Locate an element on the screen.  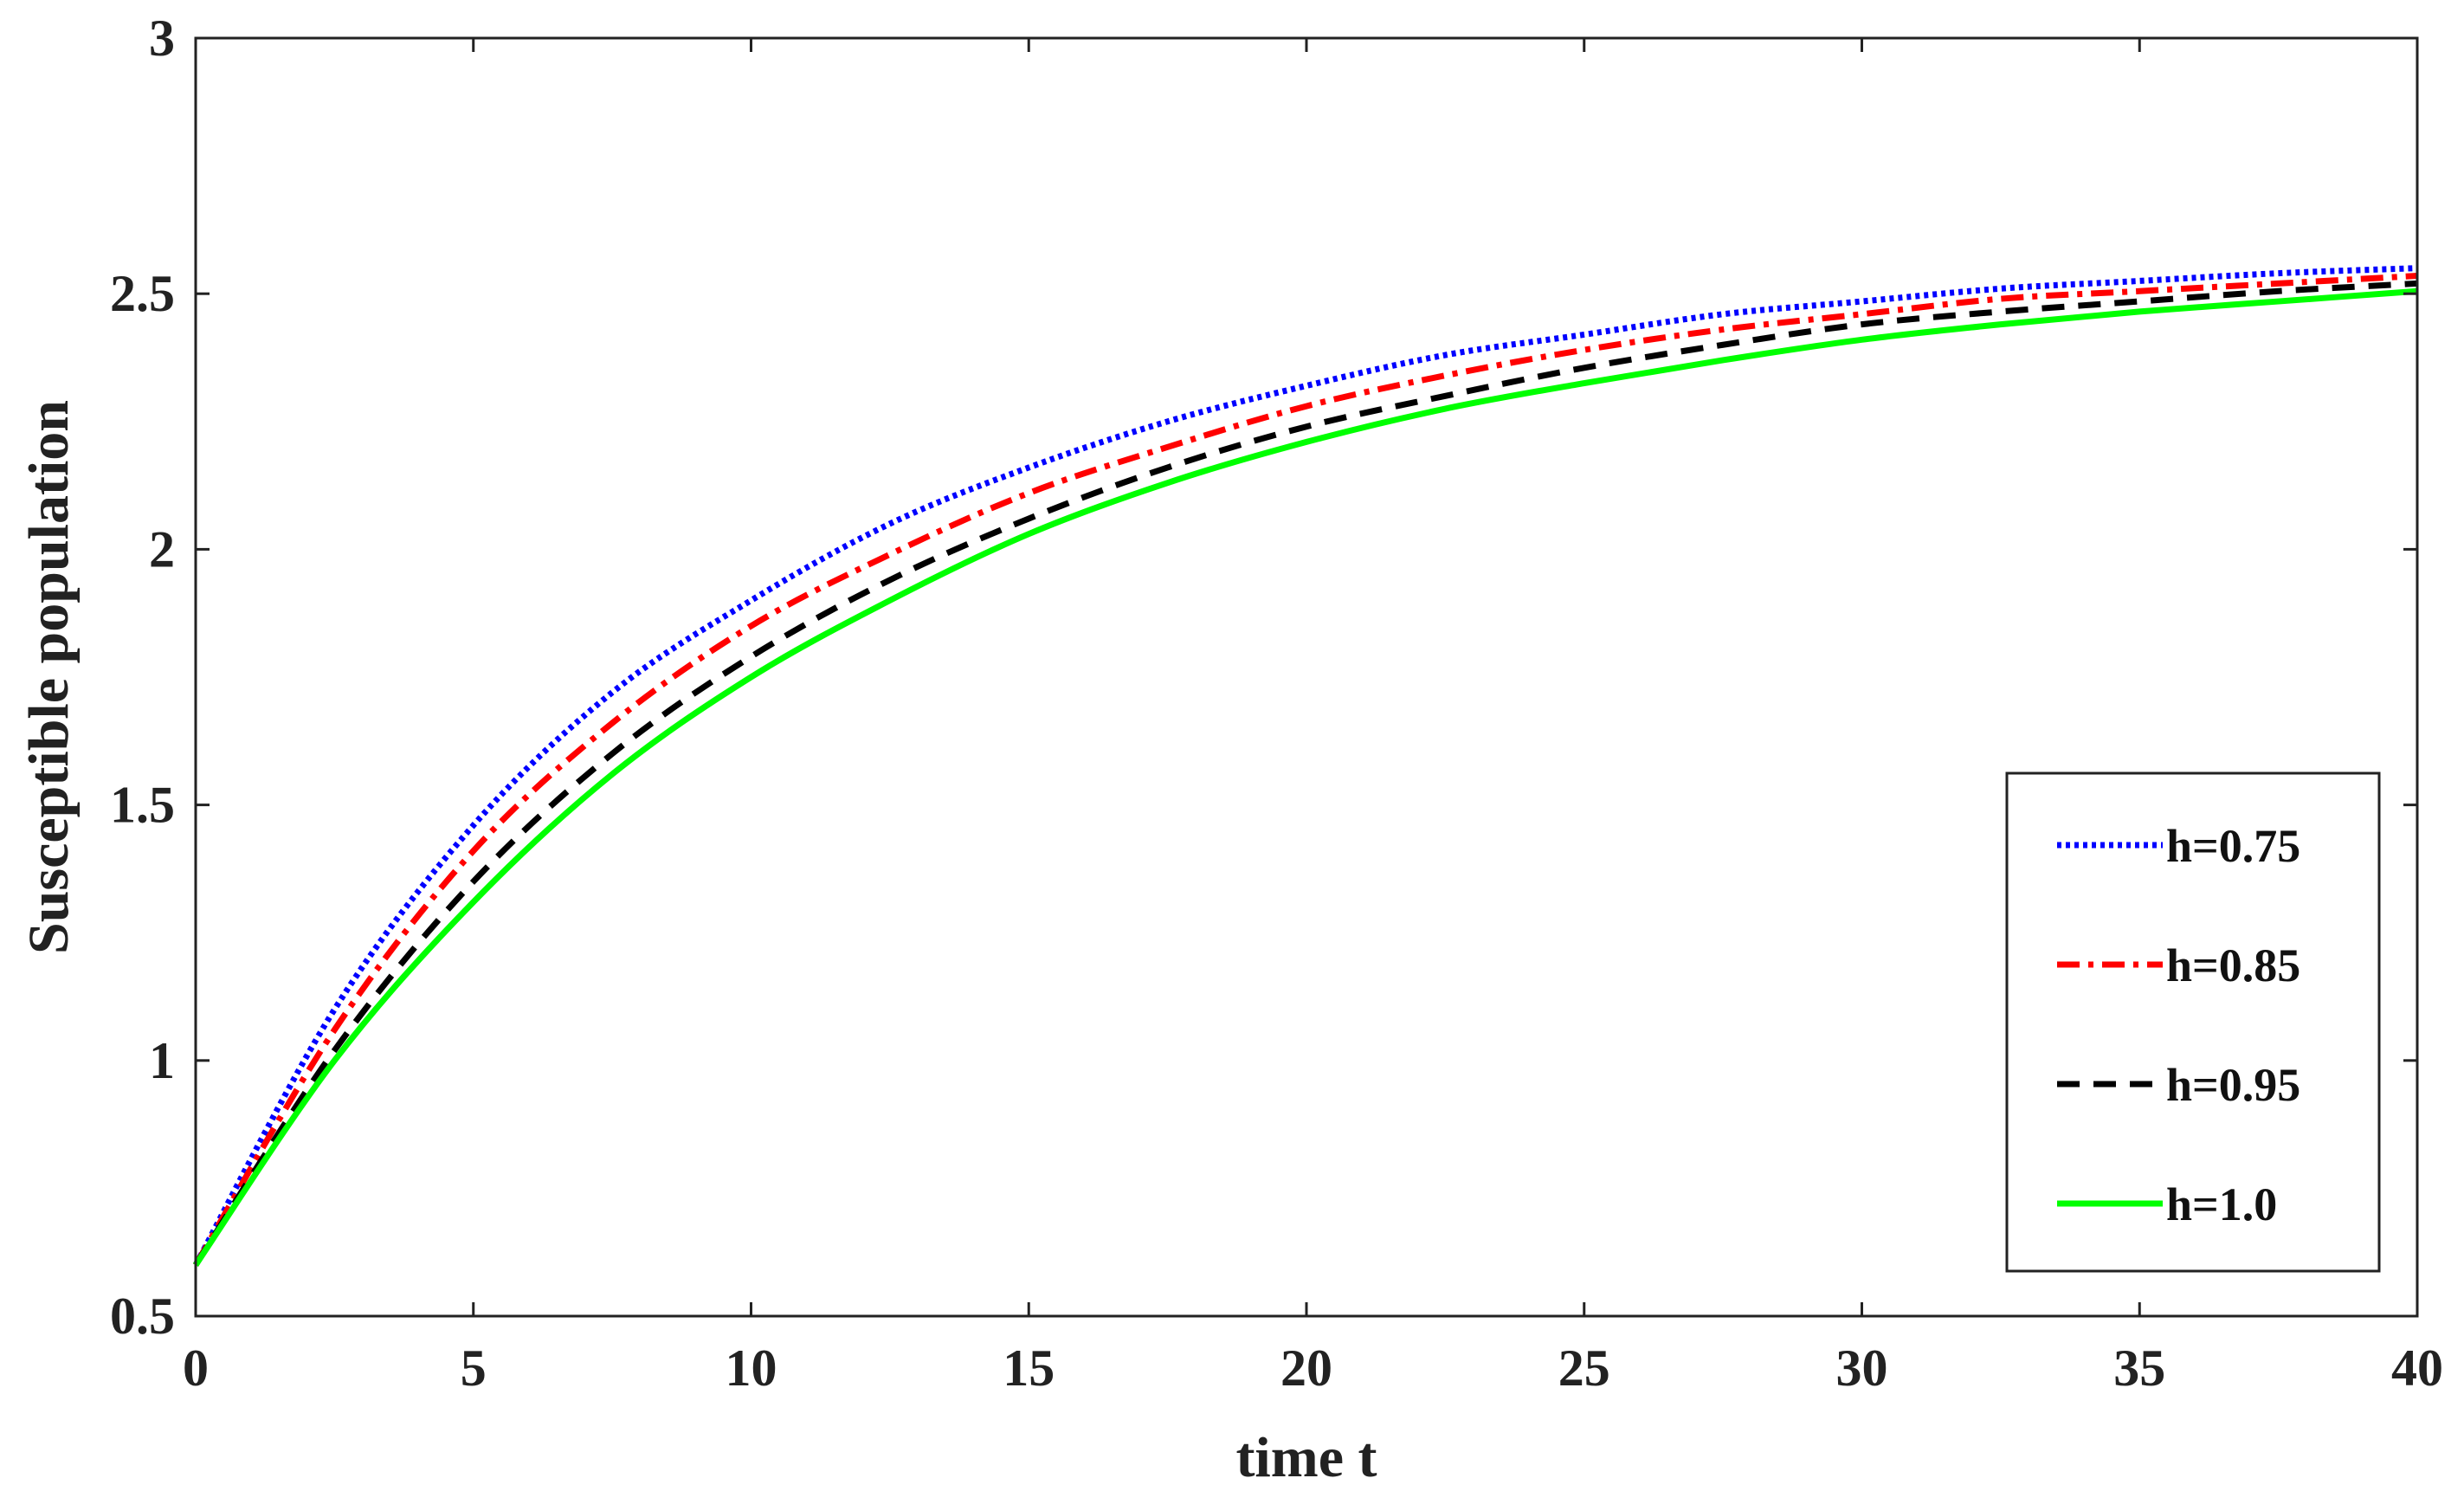
legend-label-4: h=1.0 is located at coordinates (2221, 1204).